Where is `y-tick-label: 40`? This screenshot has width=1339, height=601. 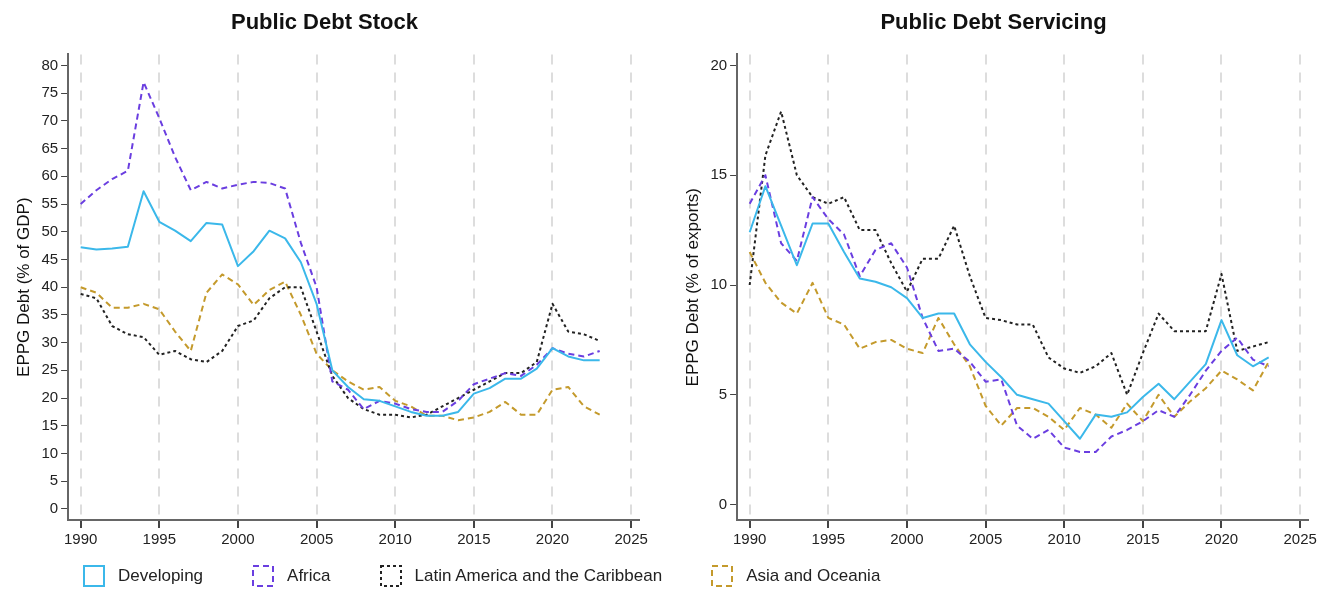
y-tick-label: 40 is located at coordinates (50, 286).